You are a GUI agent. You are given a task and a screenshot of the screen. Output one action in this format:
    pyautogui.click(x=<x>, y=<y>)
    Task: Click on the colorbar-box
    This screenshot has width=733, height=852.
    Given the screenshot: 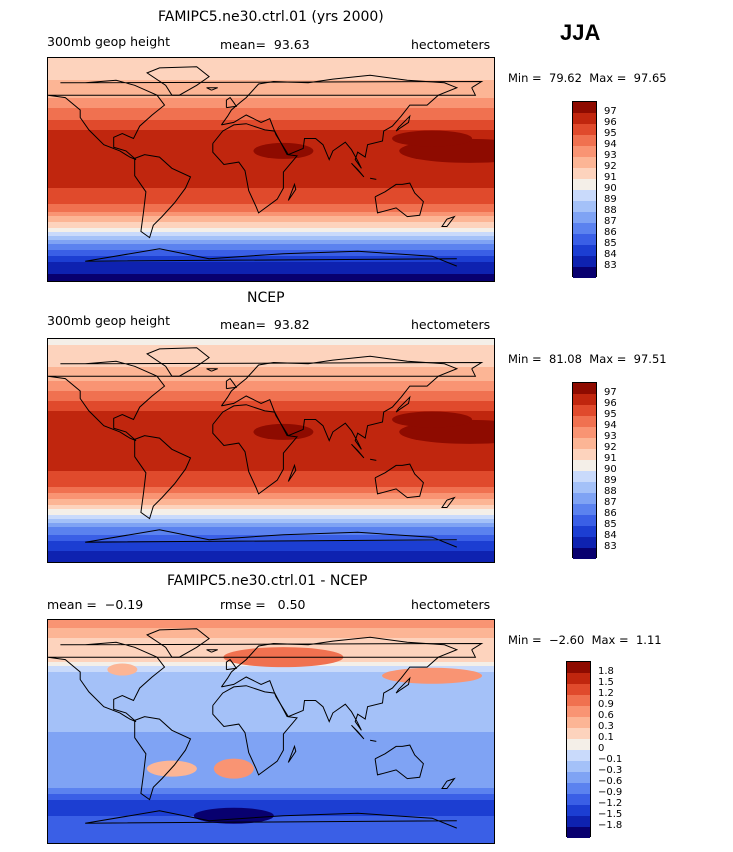 What is the action you would take?
    pyautogui.click(x=584, y=470)
    